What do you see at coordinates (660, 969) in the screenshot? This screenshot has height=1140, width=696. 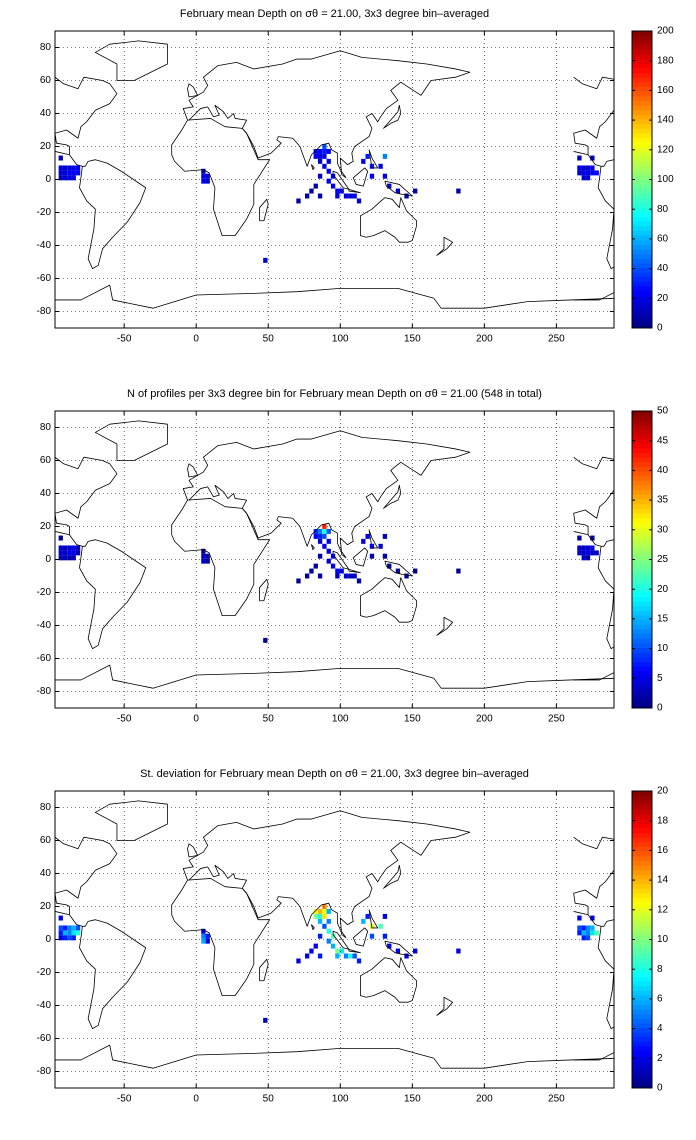 I see `colorbar-tick-label: 8` at bounding box center [660, 969].